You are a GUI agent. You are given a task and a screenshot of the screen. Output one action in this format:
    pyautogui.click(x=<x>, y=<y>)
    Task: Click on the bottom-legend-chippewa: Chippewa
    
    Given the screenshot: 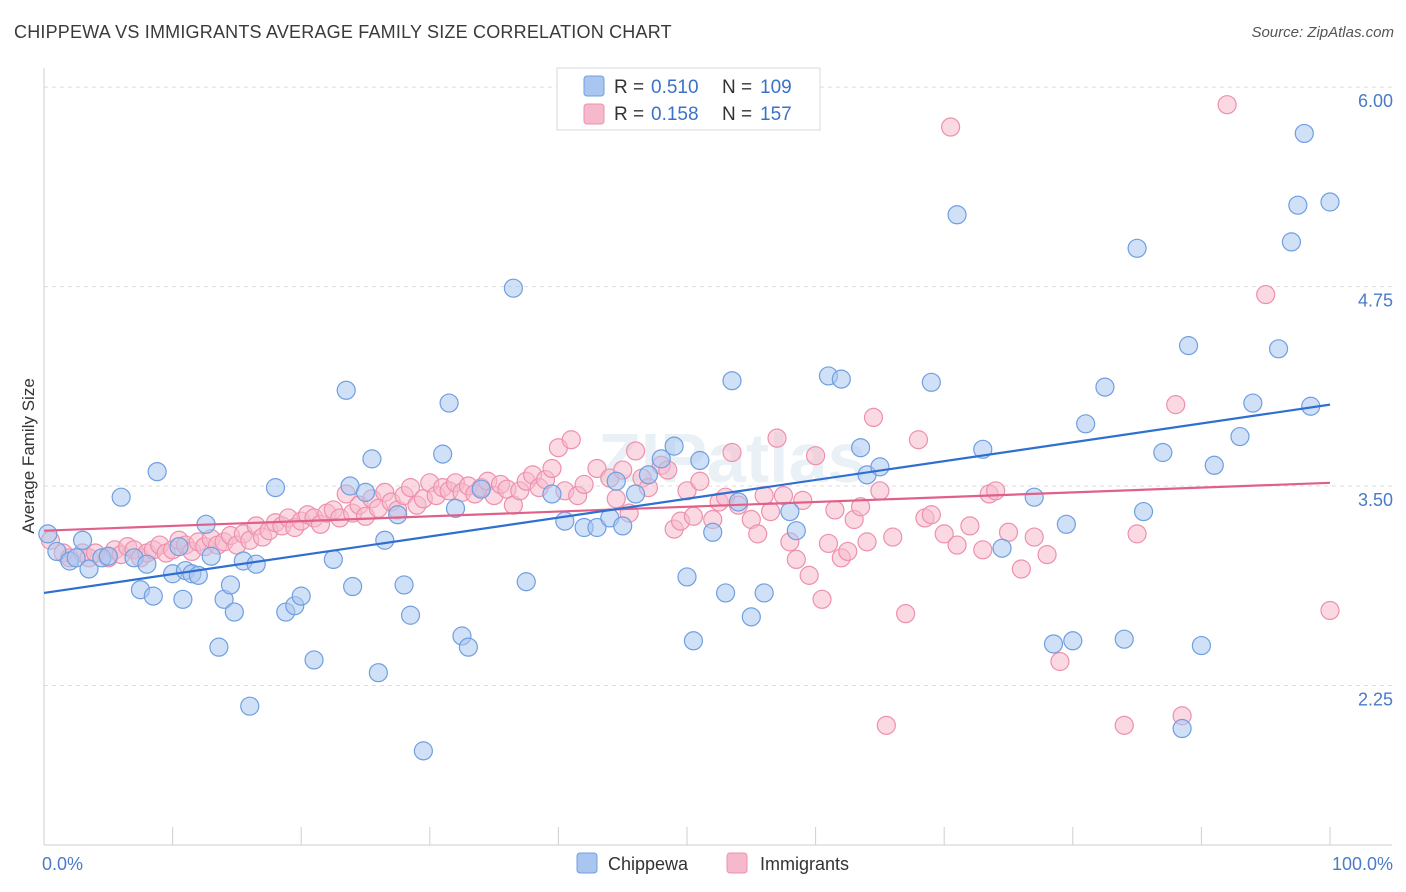 What is the action you would take?
    pyautogui.click(x=648, y=864)
    